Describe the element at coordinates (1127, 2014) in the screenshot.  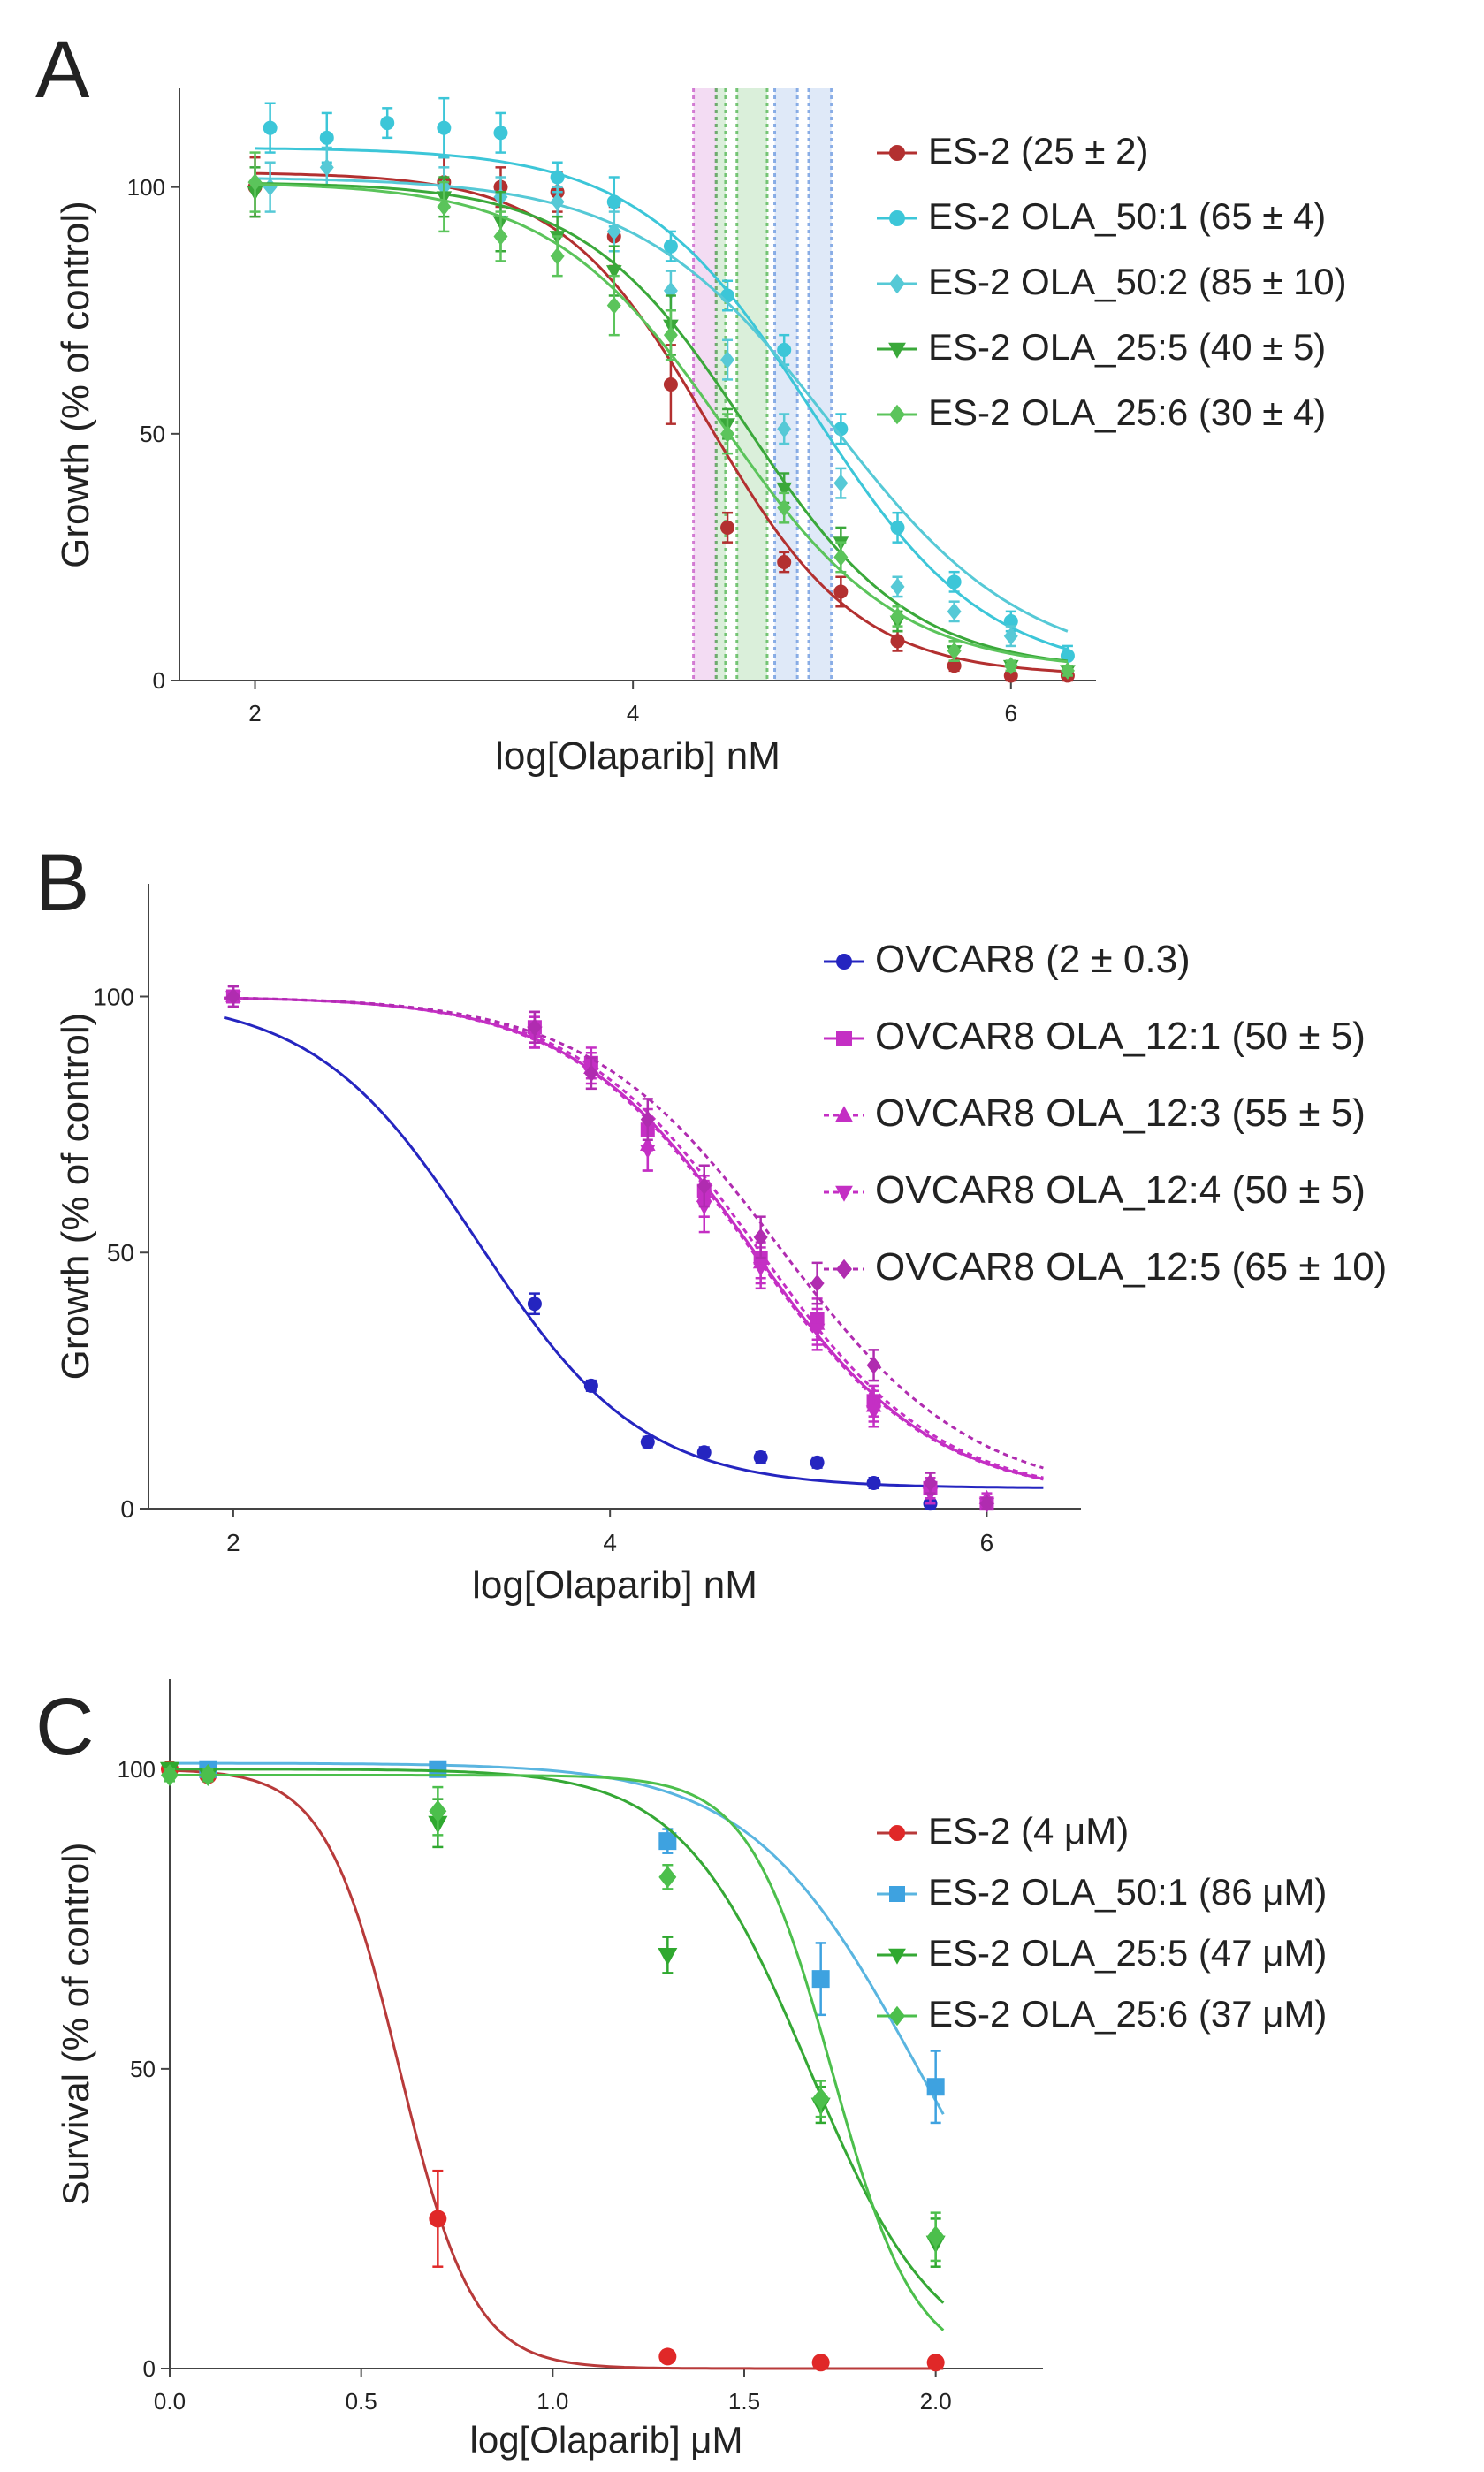
I see `legend-label-c-4: ES-2 OLA_25:6 (37 μM)` at that location.